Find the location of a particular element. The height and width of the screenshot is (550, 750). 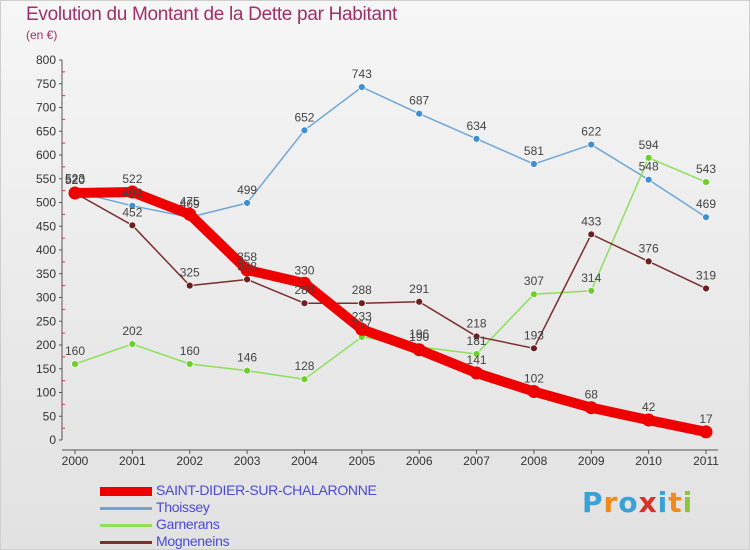

data-label: 146 is located at coordinates (247, 358).